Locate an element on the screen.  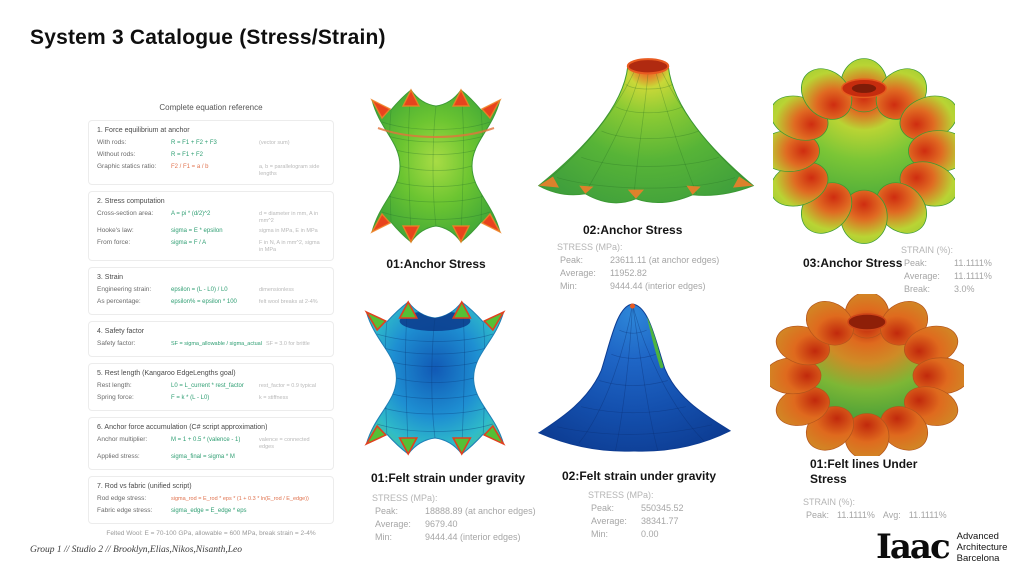
stat-value: 550345.52 is located at coordinates (662, 508).